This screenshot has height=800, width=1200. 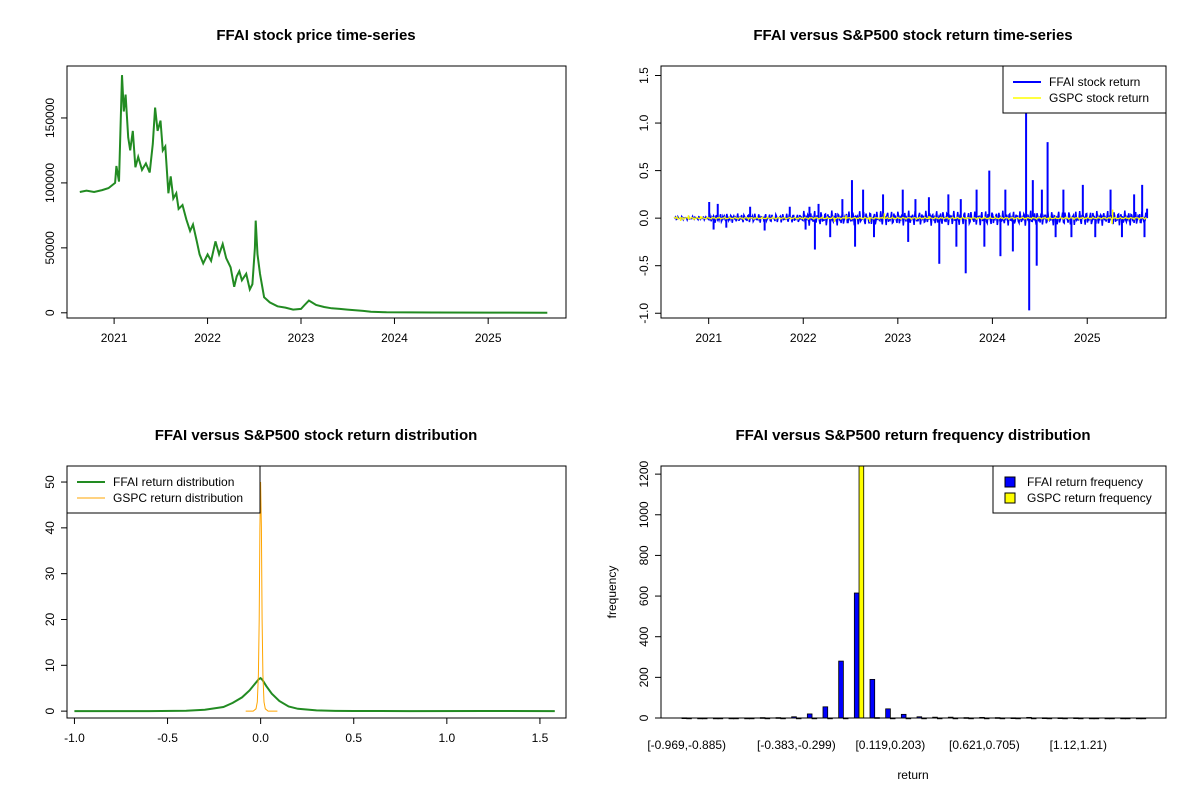 What do you see at coordinates (446, 738) in the screenshot?
I see `x-tick-label: 1.0` at bounding box center [446, 738].